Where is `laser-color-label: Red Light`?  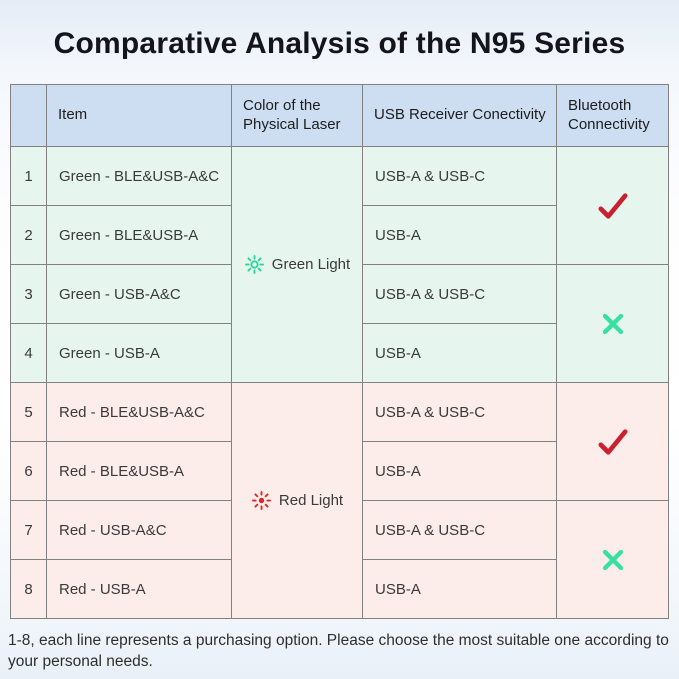 laser-color-label: Red Light is located at coordinates (311, 500).